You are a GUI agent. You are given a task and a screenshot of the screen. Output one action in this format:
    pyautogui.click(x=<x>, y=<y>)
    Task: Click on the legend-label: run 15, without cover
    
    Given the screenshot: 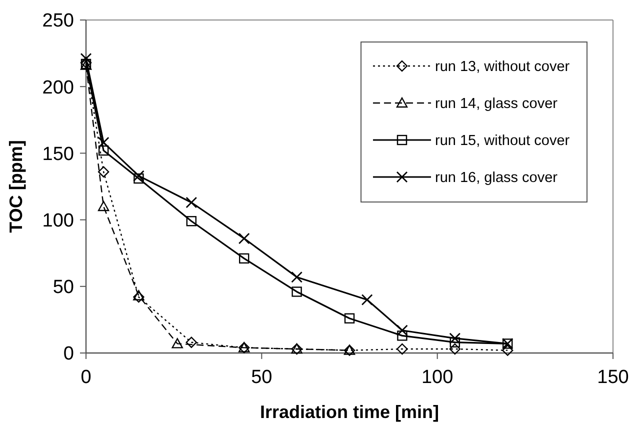 What is the action you would take?
    pyautogui.click(x=502, y=141)
    